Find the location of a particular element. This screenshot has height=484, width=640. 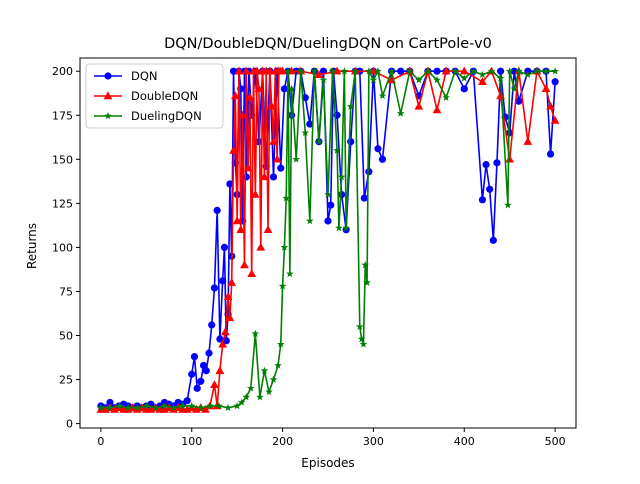

x-axis-label: Episodes is located at coordinates (327, 463).